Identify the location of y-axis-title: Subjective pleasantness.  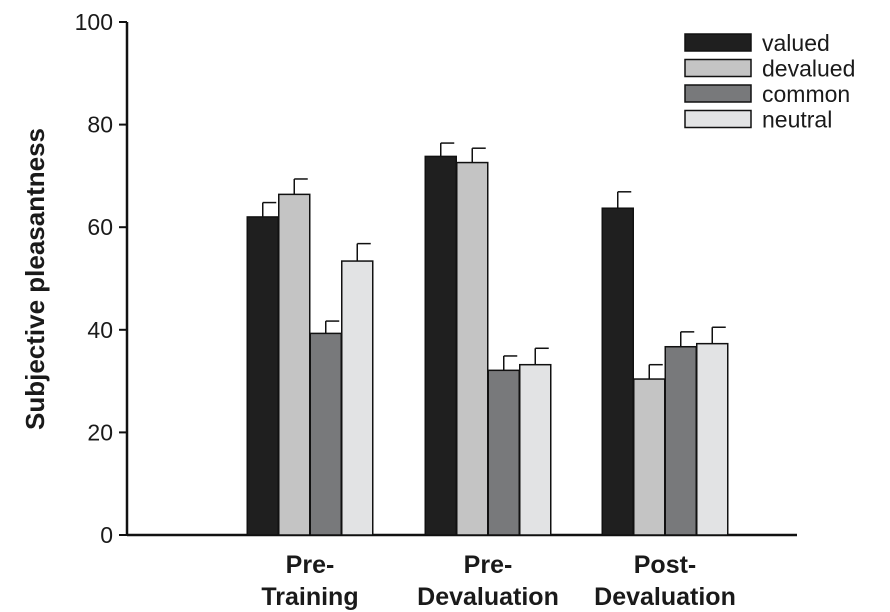
(35, 279).